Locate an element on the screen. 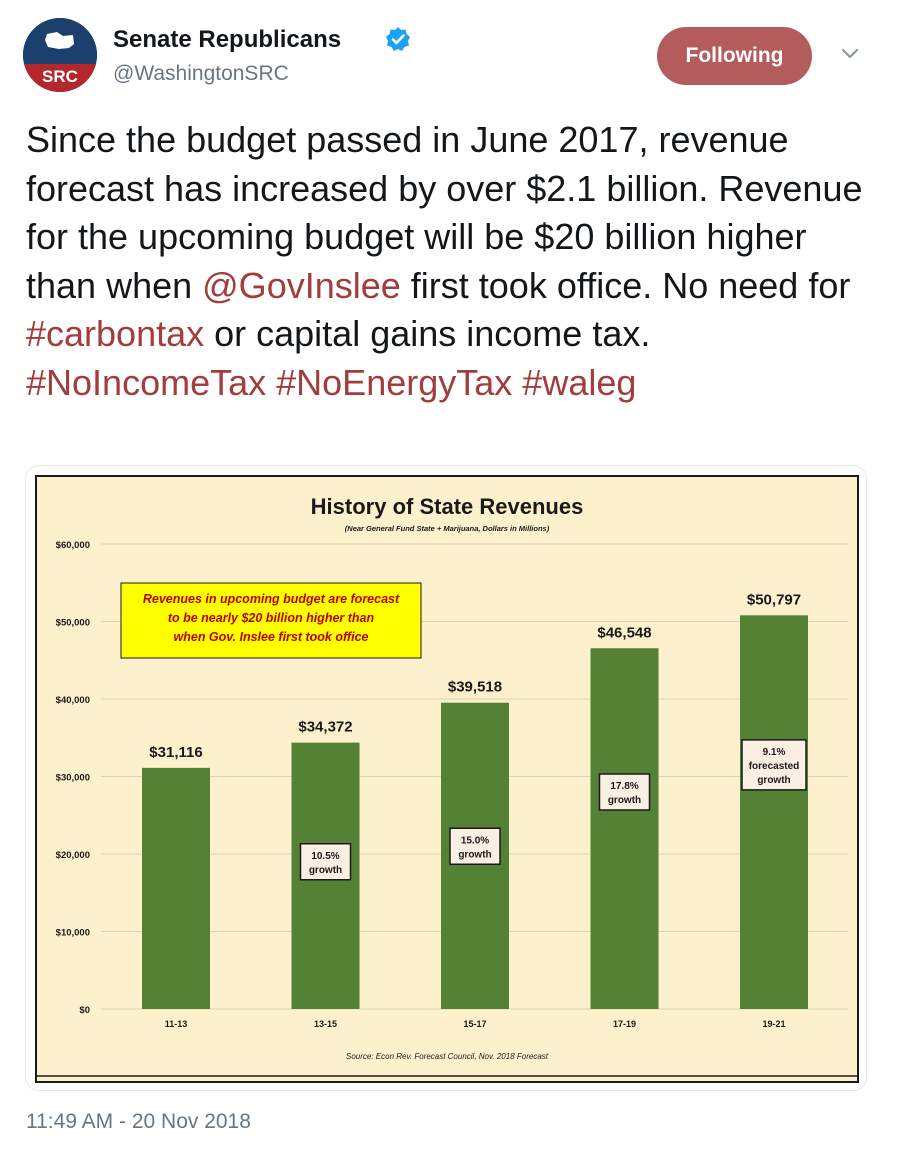 The image size is (902, 1154). bar-value-label: $34,372 is located at coordinates (325, 727).